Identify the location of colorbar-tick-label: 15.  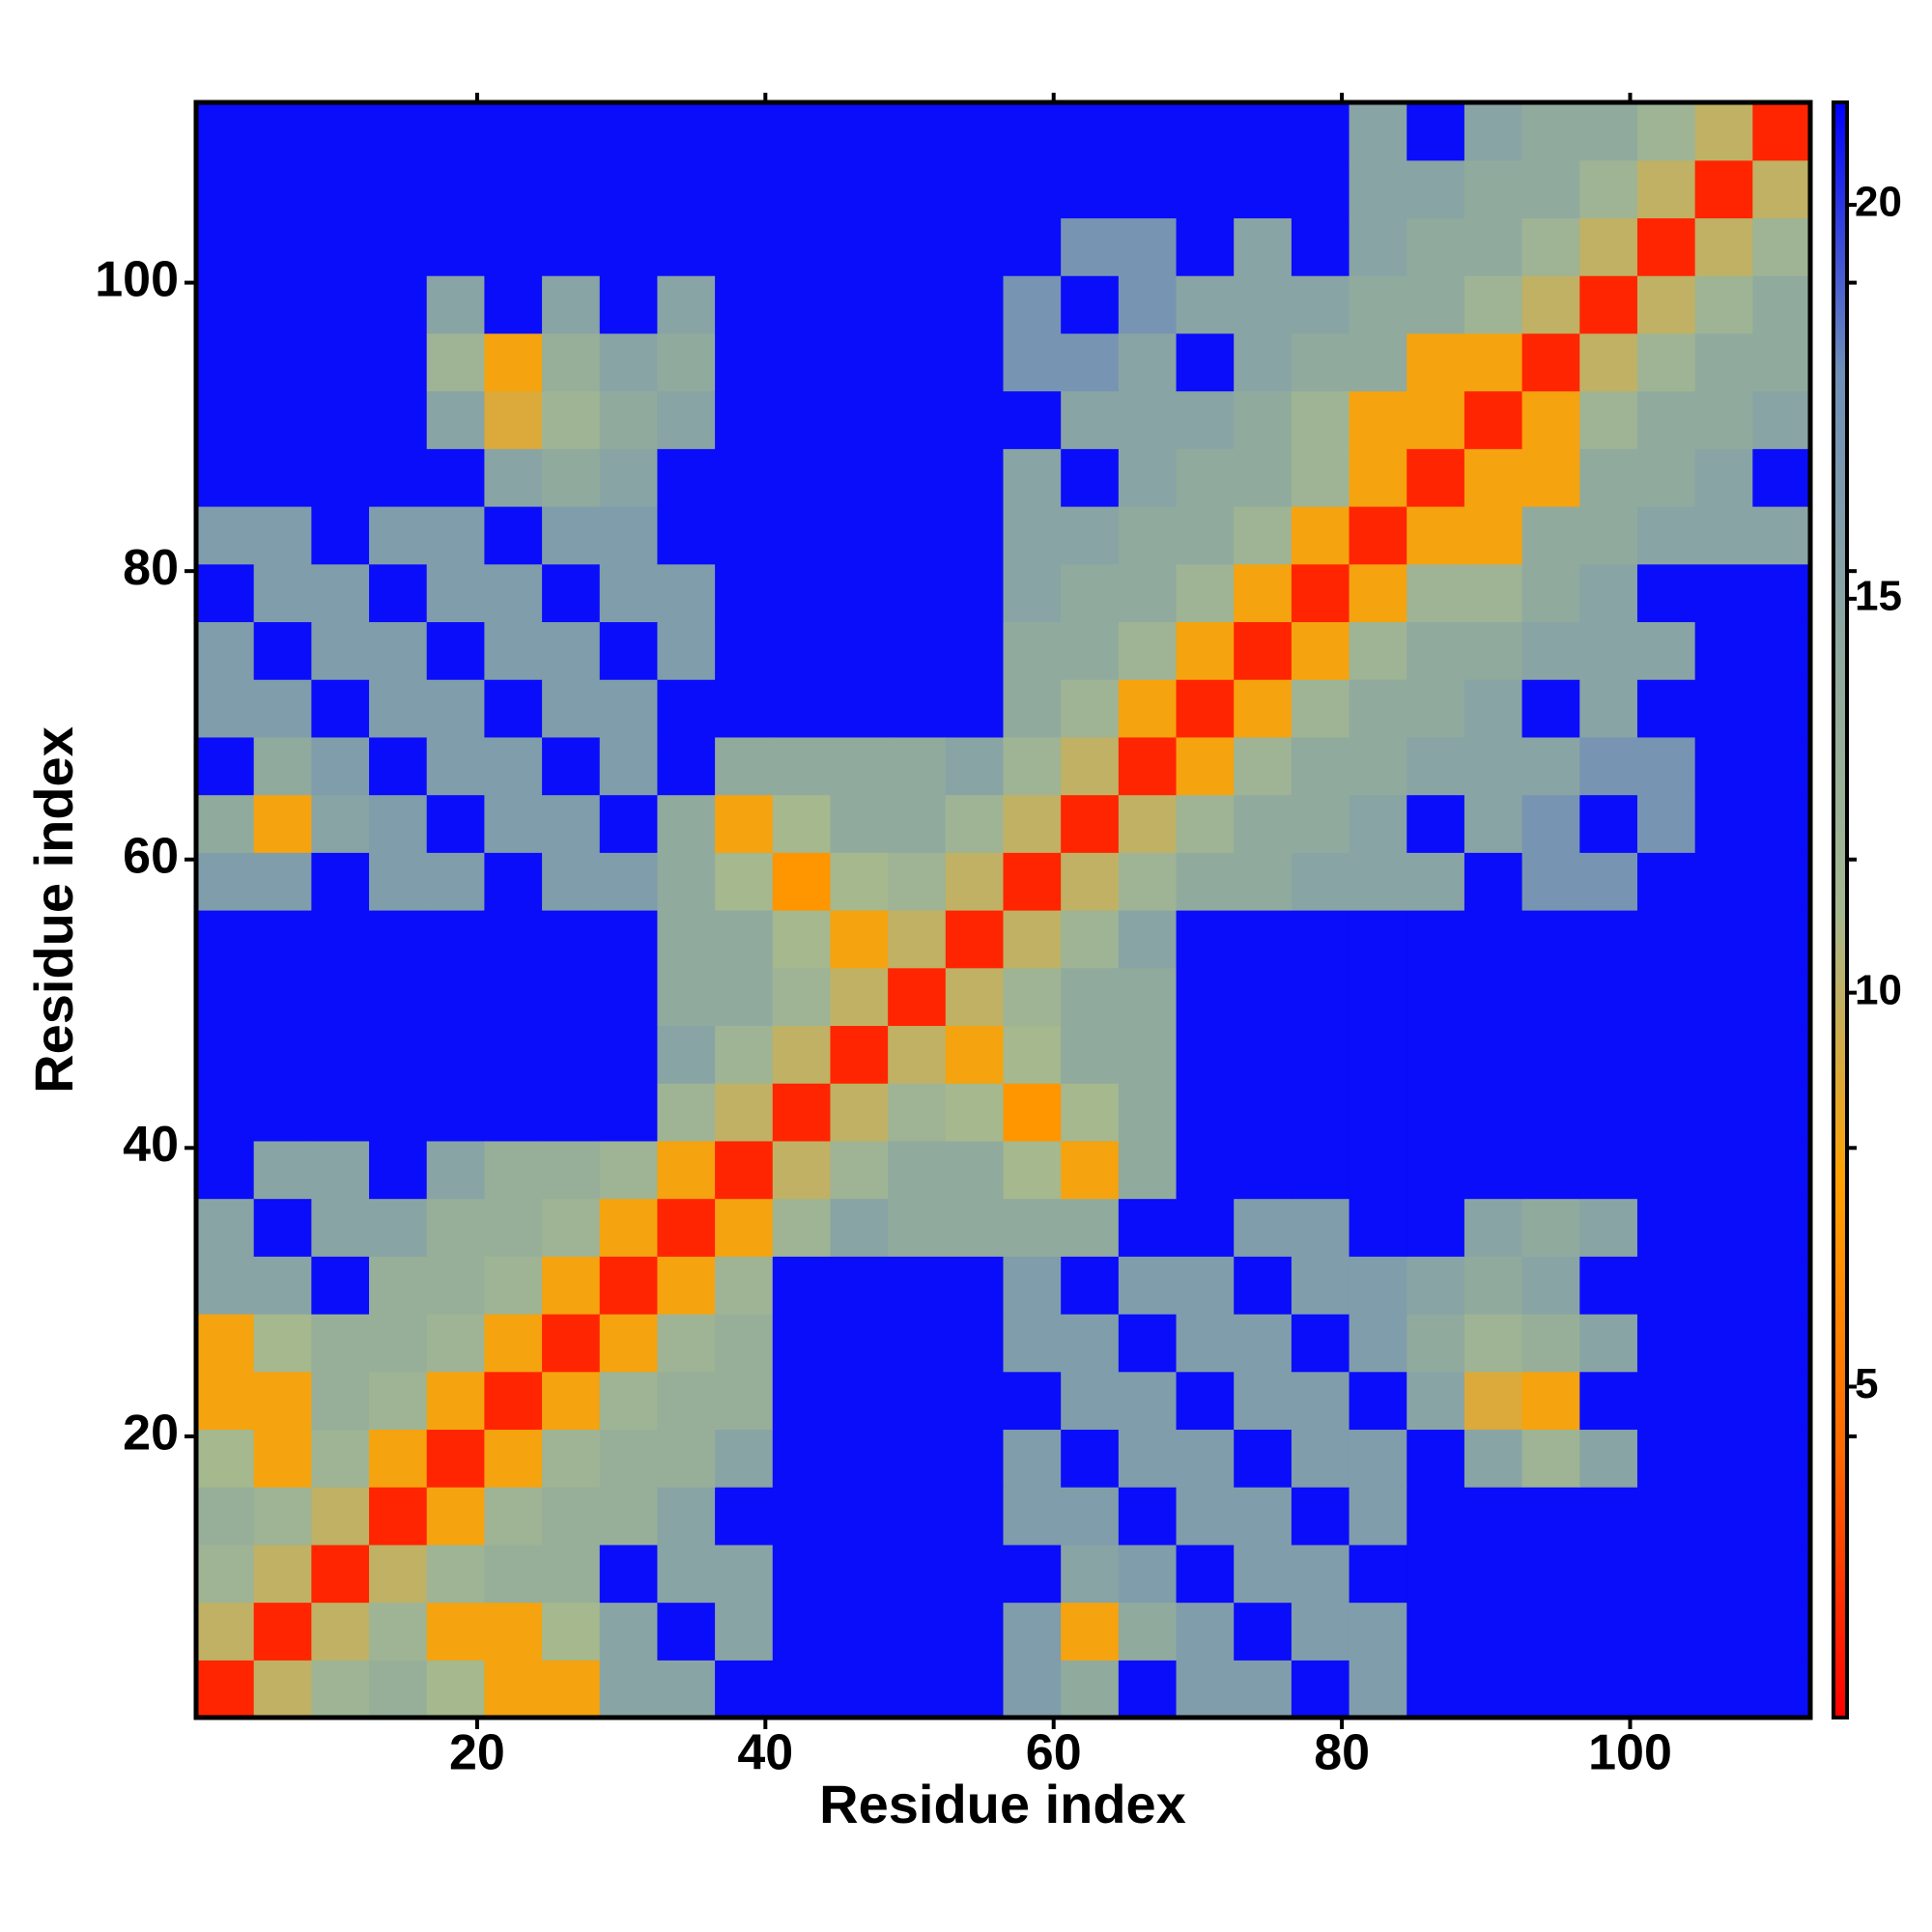
(1878, 595).